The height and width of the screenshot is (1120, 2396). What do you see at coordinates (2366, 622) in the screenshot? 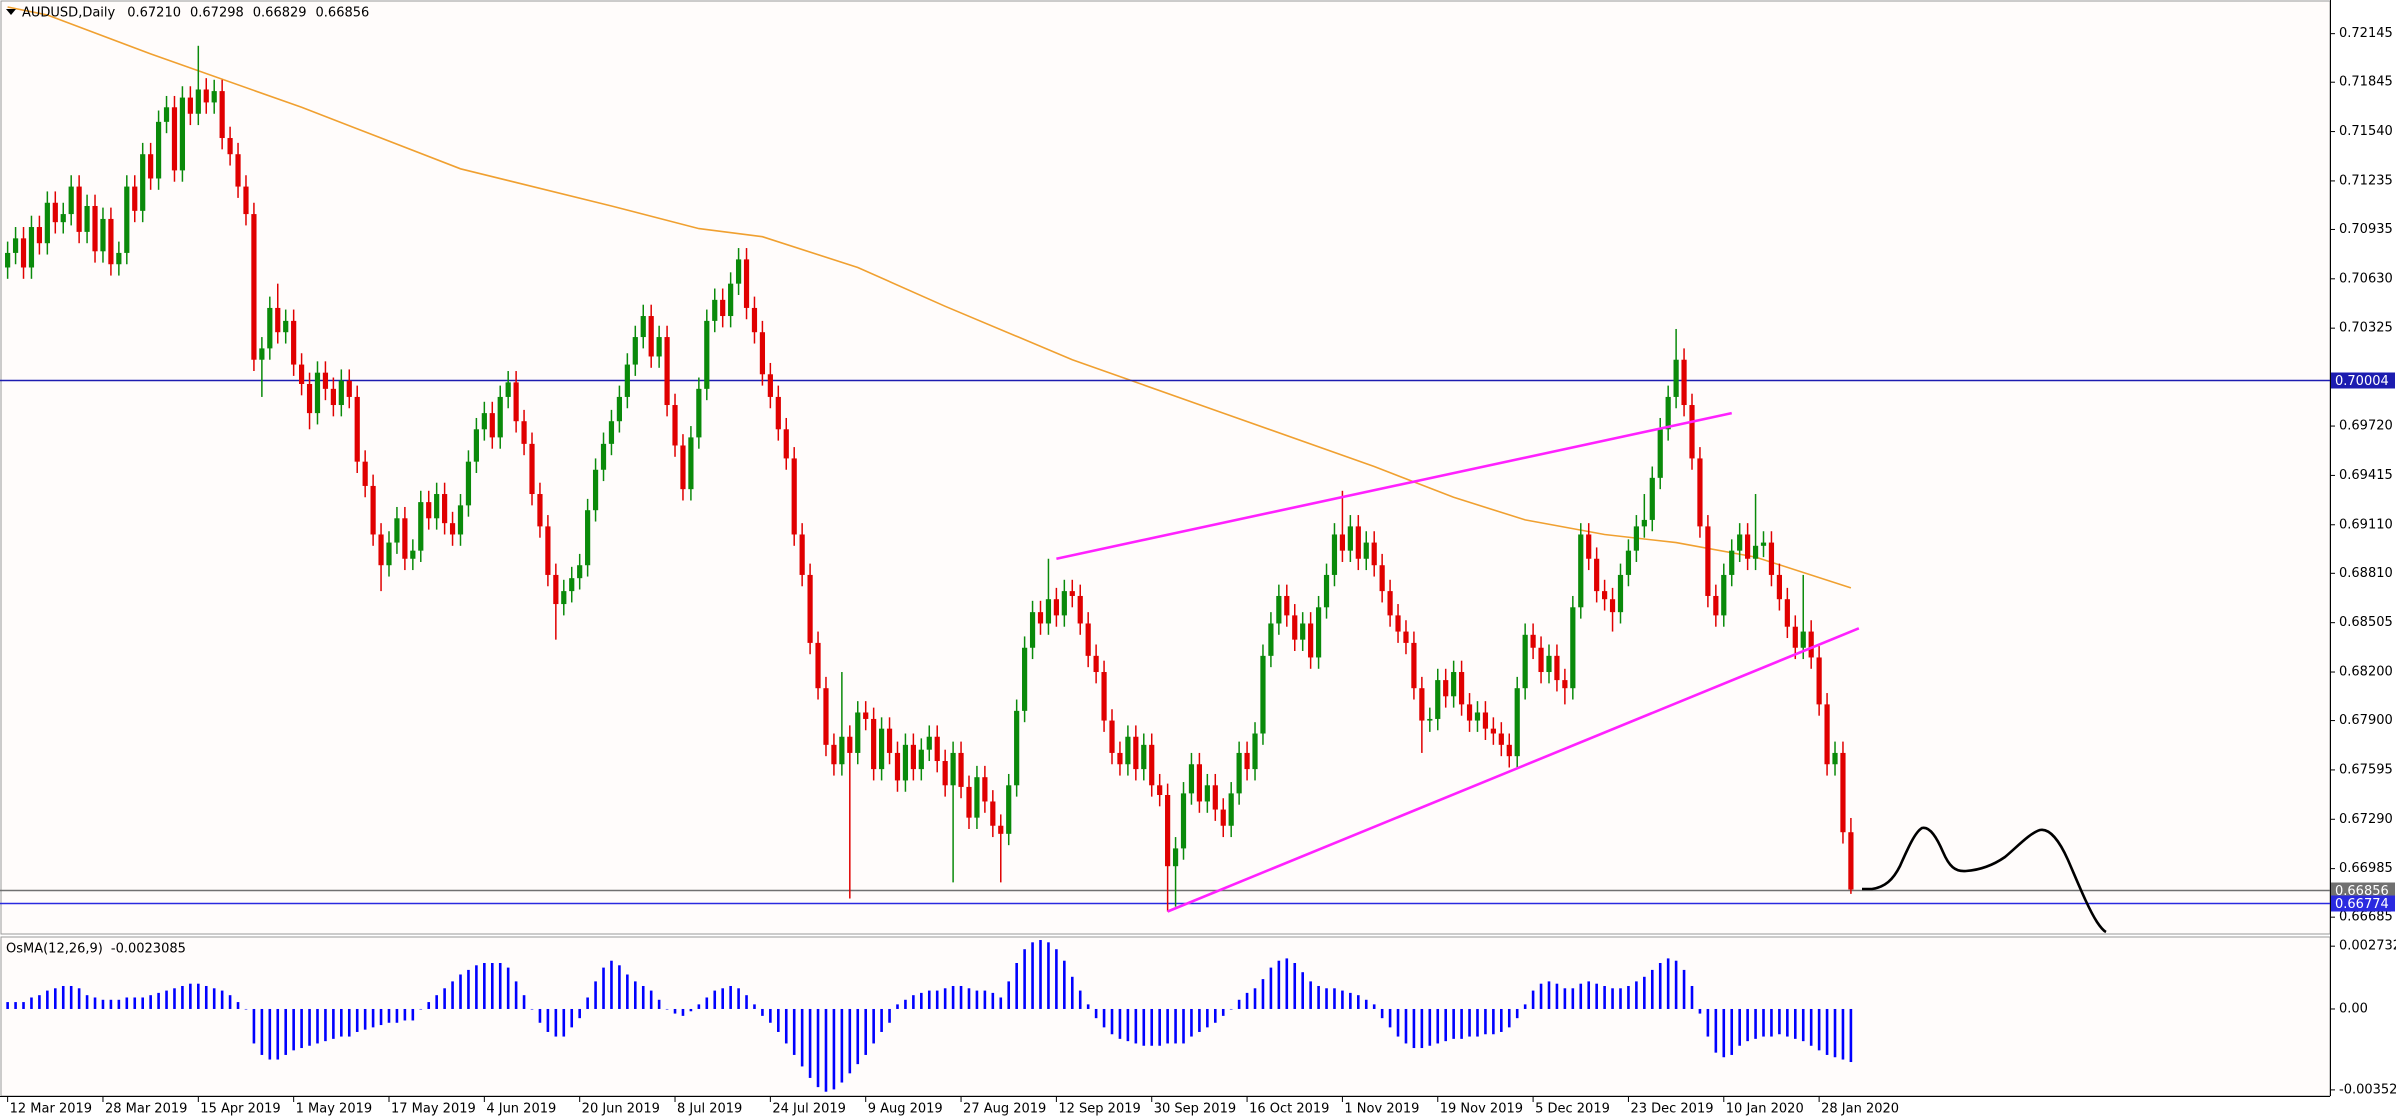
I see `y-tick-label: 0.68505` at bounding box center [2366, 622].